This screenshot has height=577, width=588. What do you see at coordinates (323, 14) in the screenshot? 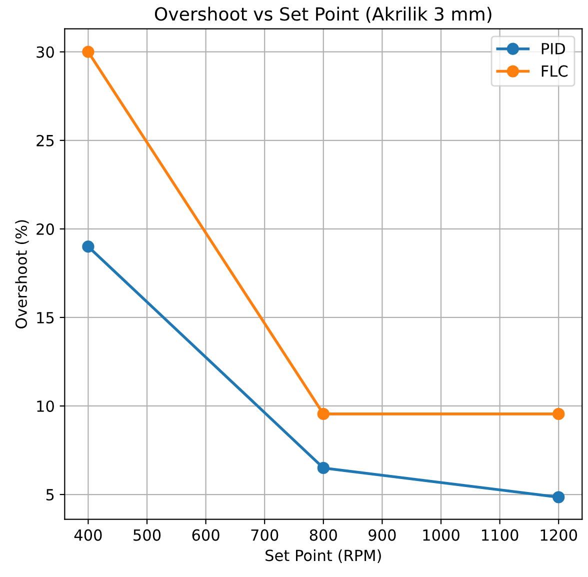
I see `chart-title: Overshoot vs Set Point (Akrilik 3 mm)` at bounding box center [323, 14].